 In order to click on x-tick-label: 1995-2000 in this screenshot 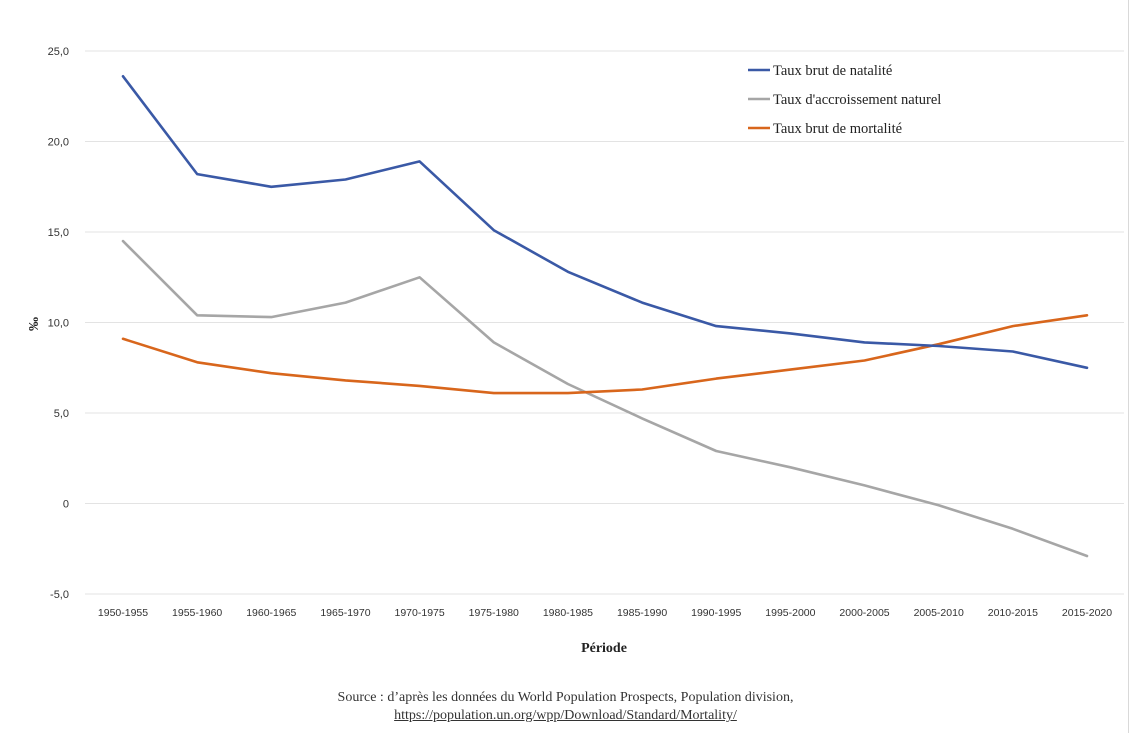, I will do `click(790, 613)`.